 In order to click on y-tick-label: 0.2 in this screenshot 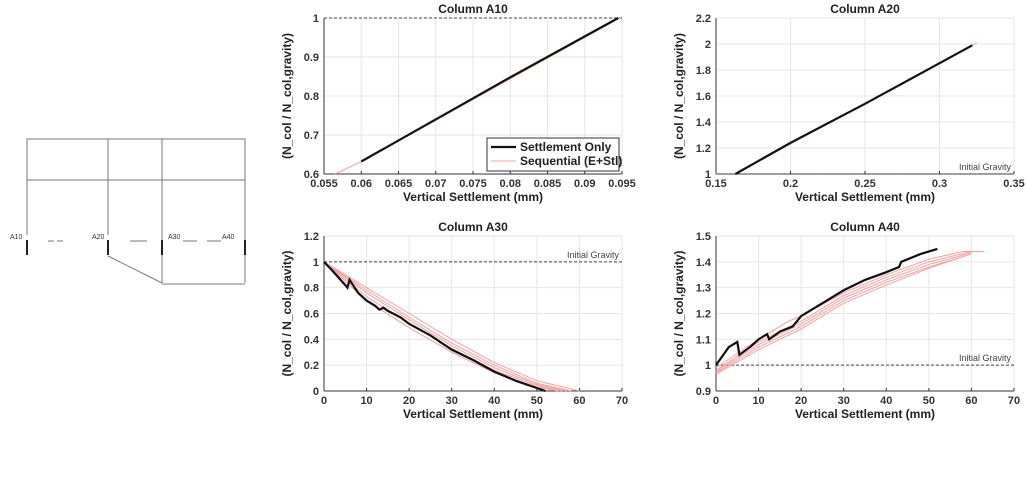, I will do `click(311, 366)`.